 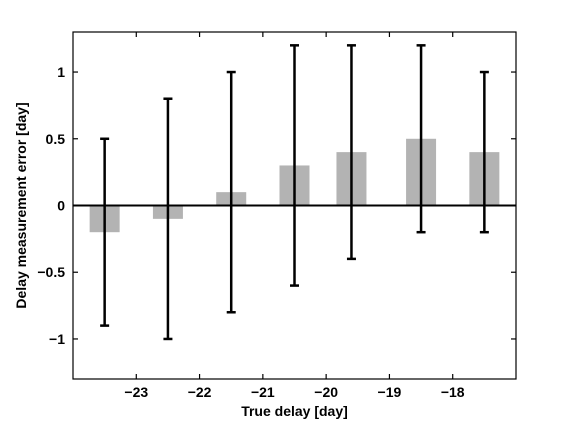 I want to click on y-tick-label: −1, so click(x=57, y=339).